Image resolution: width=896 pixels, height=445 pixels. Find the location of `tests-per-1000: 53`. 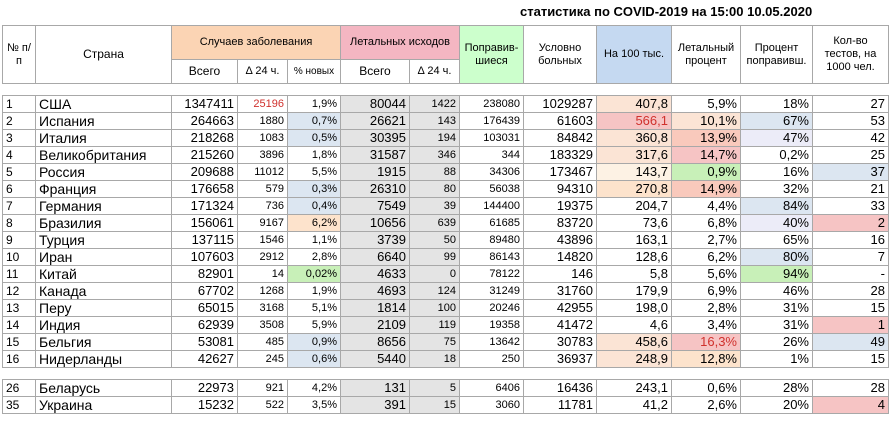

tests-per-1000: 53 is located at coordinates (850, 121).